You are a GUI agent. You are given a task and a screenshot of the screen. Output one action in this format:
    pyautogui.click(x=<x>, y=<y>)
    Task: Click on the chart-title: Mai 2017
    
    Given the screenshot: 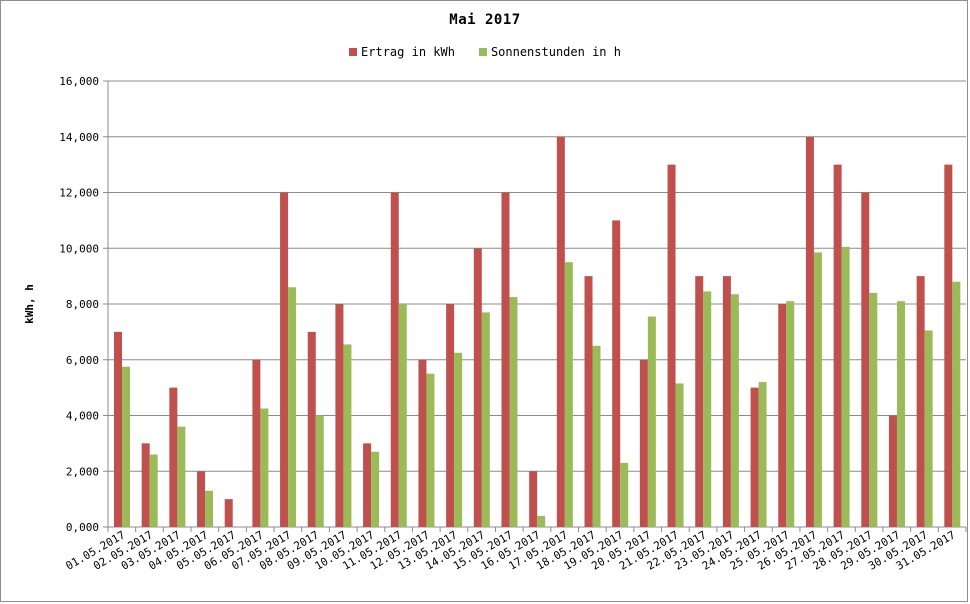 What is the action you would take?
    pyautogui.click(x=485, y=20)
    